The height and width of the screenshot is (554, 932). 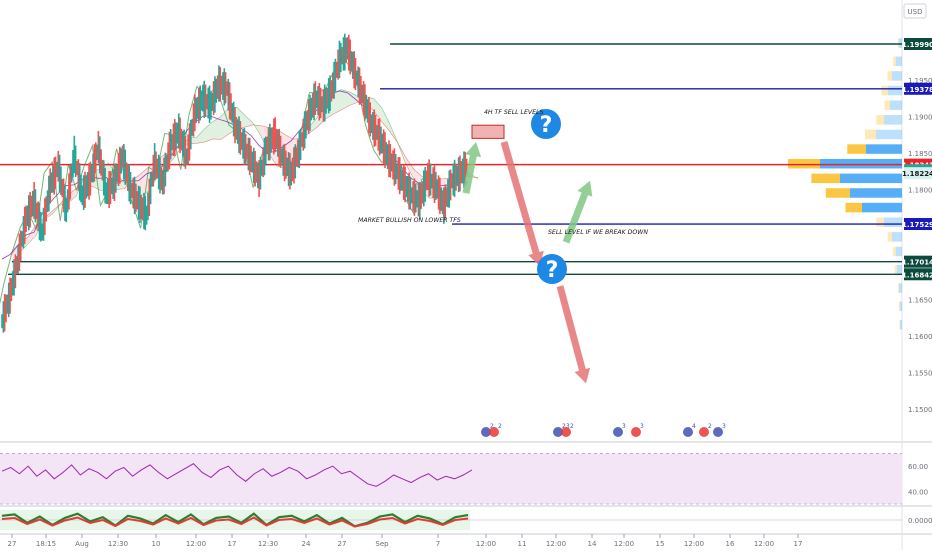 I want to click on price-level-label: 1.19990, so click(x=917, y=45).